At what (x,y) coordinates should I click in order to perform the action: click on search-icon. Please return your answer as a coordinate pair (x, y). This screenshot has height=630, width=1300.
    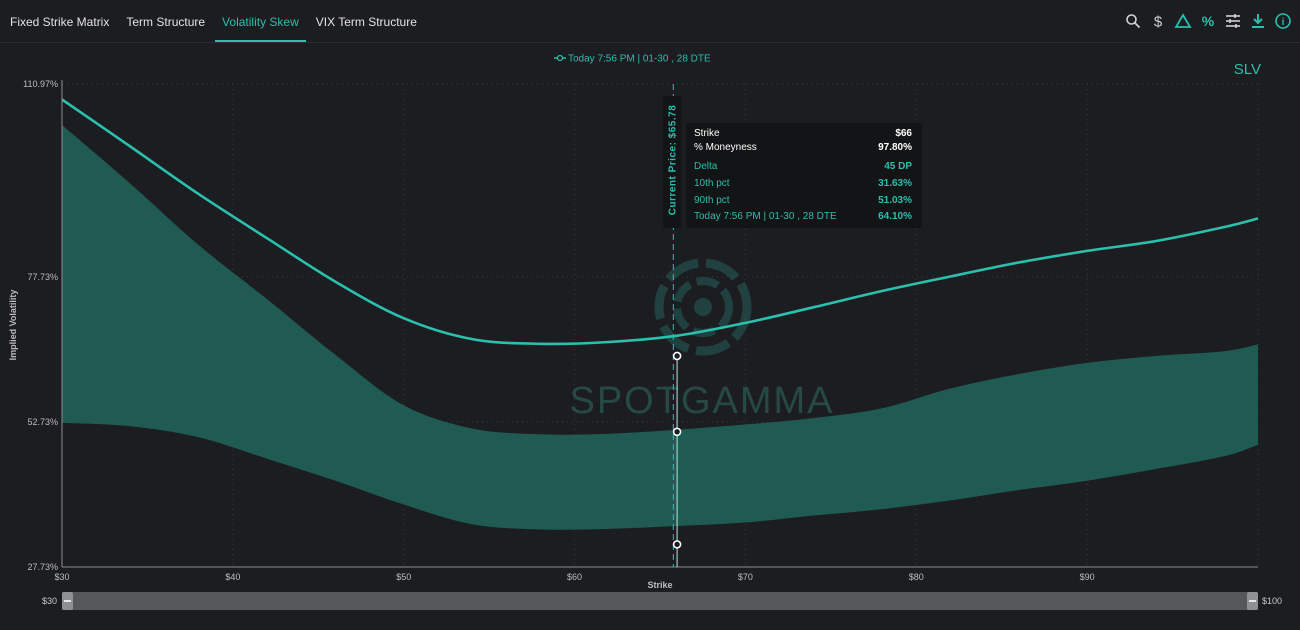
    Looking at the image, I should click on (1133, 21).